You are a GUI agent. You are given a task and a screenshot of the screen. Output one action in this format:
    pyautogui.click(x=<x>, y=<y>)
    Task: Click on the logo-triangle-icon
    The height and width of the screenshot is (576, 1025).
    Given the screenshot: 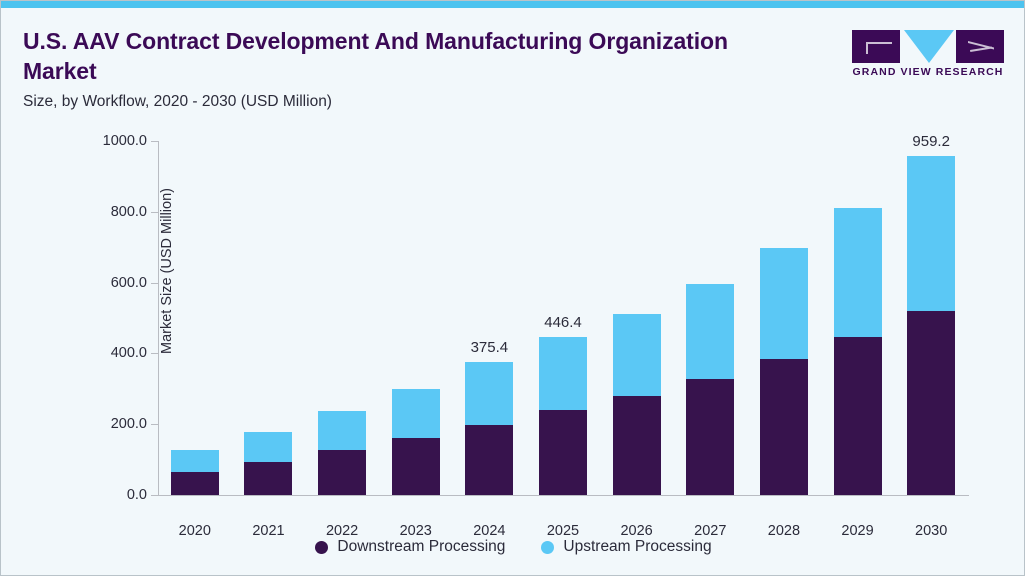 What is the action you would take?
    pyautogui.click(x=929, y=46)
    